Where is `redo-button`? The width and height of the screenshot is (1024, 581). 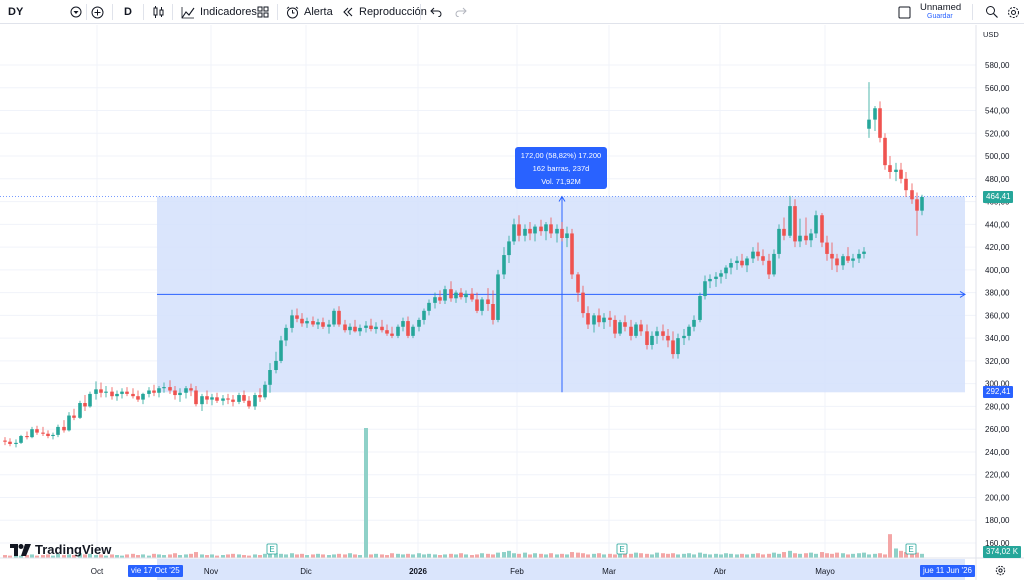
redo-button is located at coordinates (461, 12).